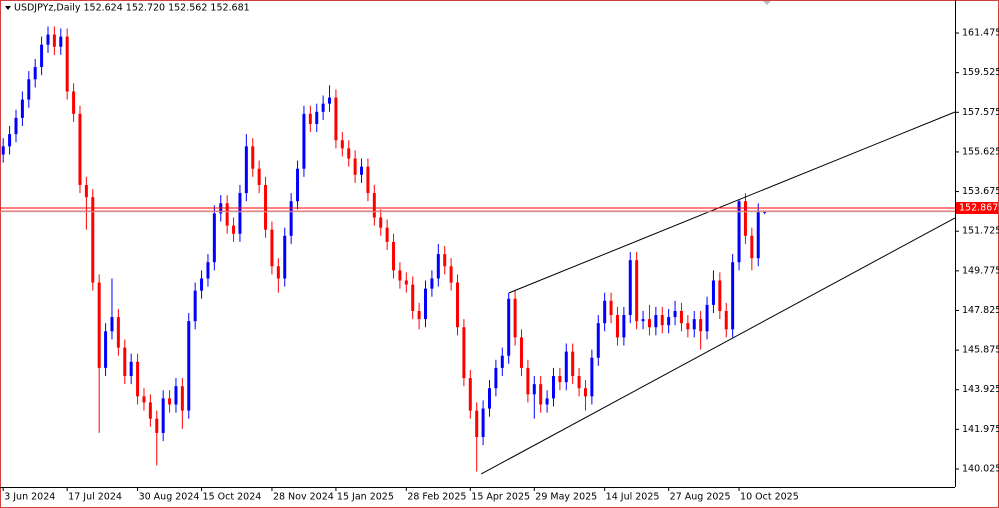 The image size is (999, 508). I want to click on y-tick-label: 151.725, so click(980, 231).